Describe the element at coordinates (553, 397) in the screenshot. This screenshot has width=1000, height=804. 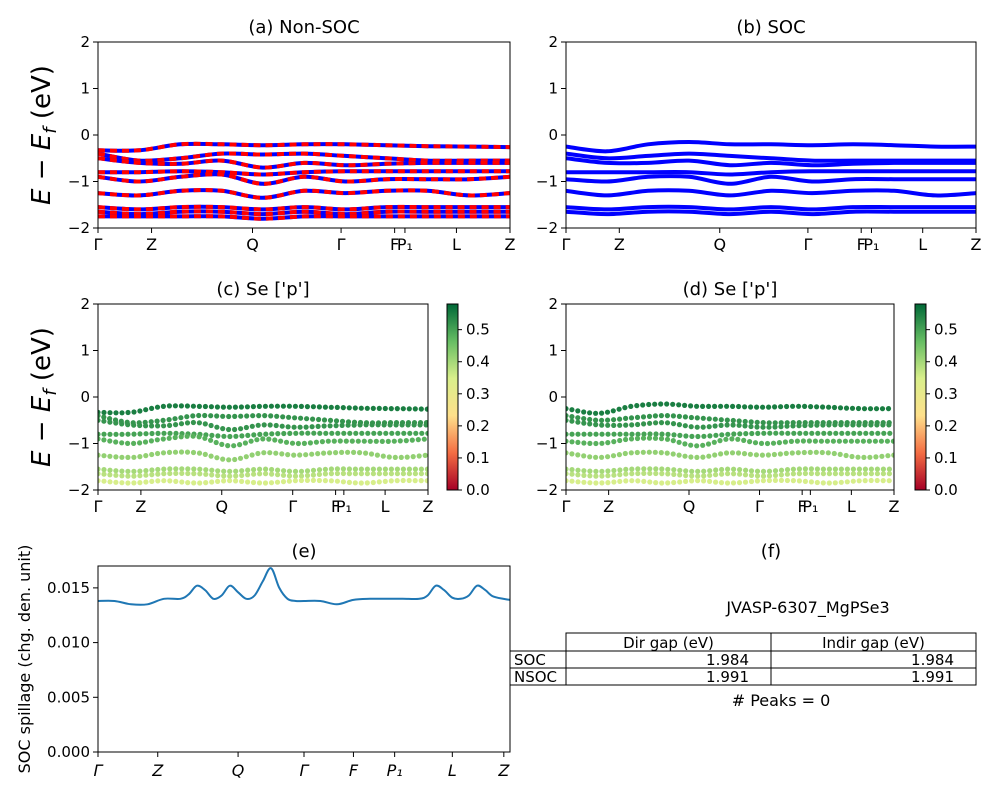
I see `panel-d-ytick-label: 0` at that location.